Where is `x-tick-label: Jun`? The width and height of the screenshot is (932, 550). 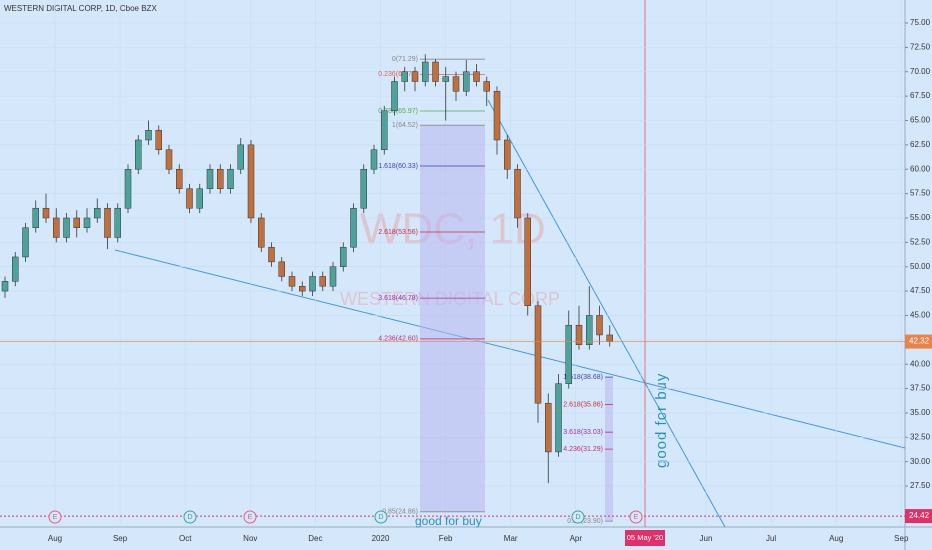
x-tick-label: Jun is located at coordinates (706, 538).